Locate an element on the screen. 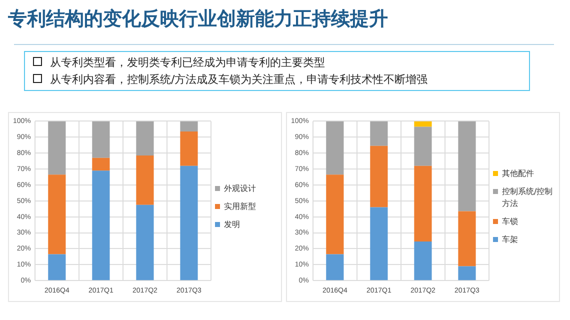  legend-label: 外观设计 is located at coordinates (240, 189).